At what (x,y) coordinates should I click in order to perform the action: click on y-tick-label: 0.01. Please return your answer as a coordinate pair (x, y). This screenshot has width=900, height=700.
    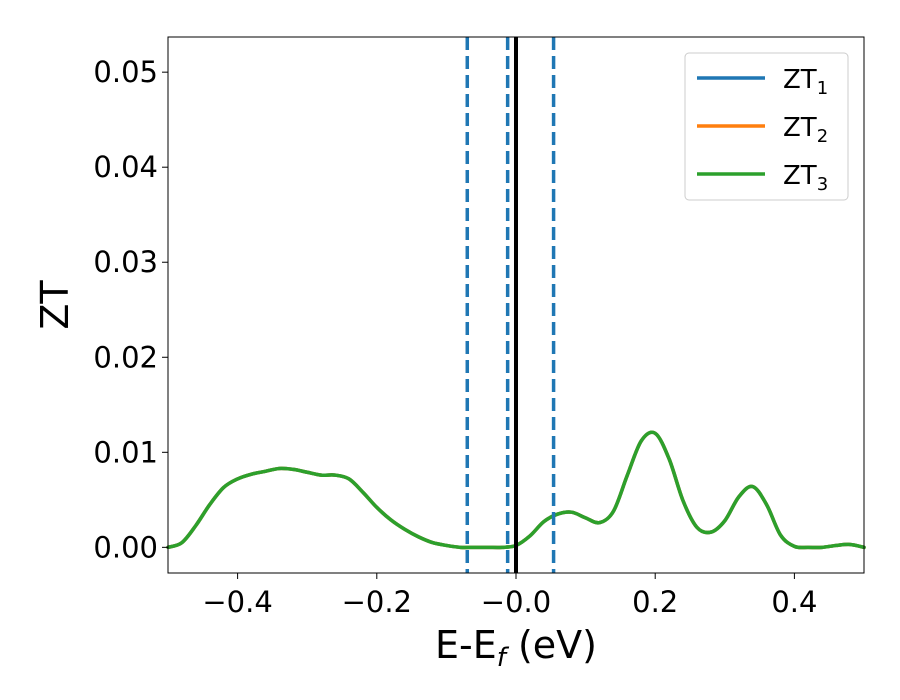
    Looking at the image, I should click on (125, 452).